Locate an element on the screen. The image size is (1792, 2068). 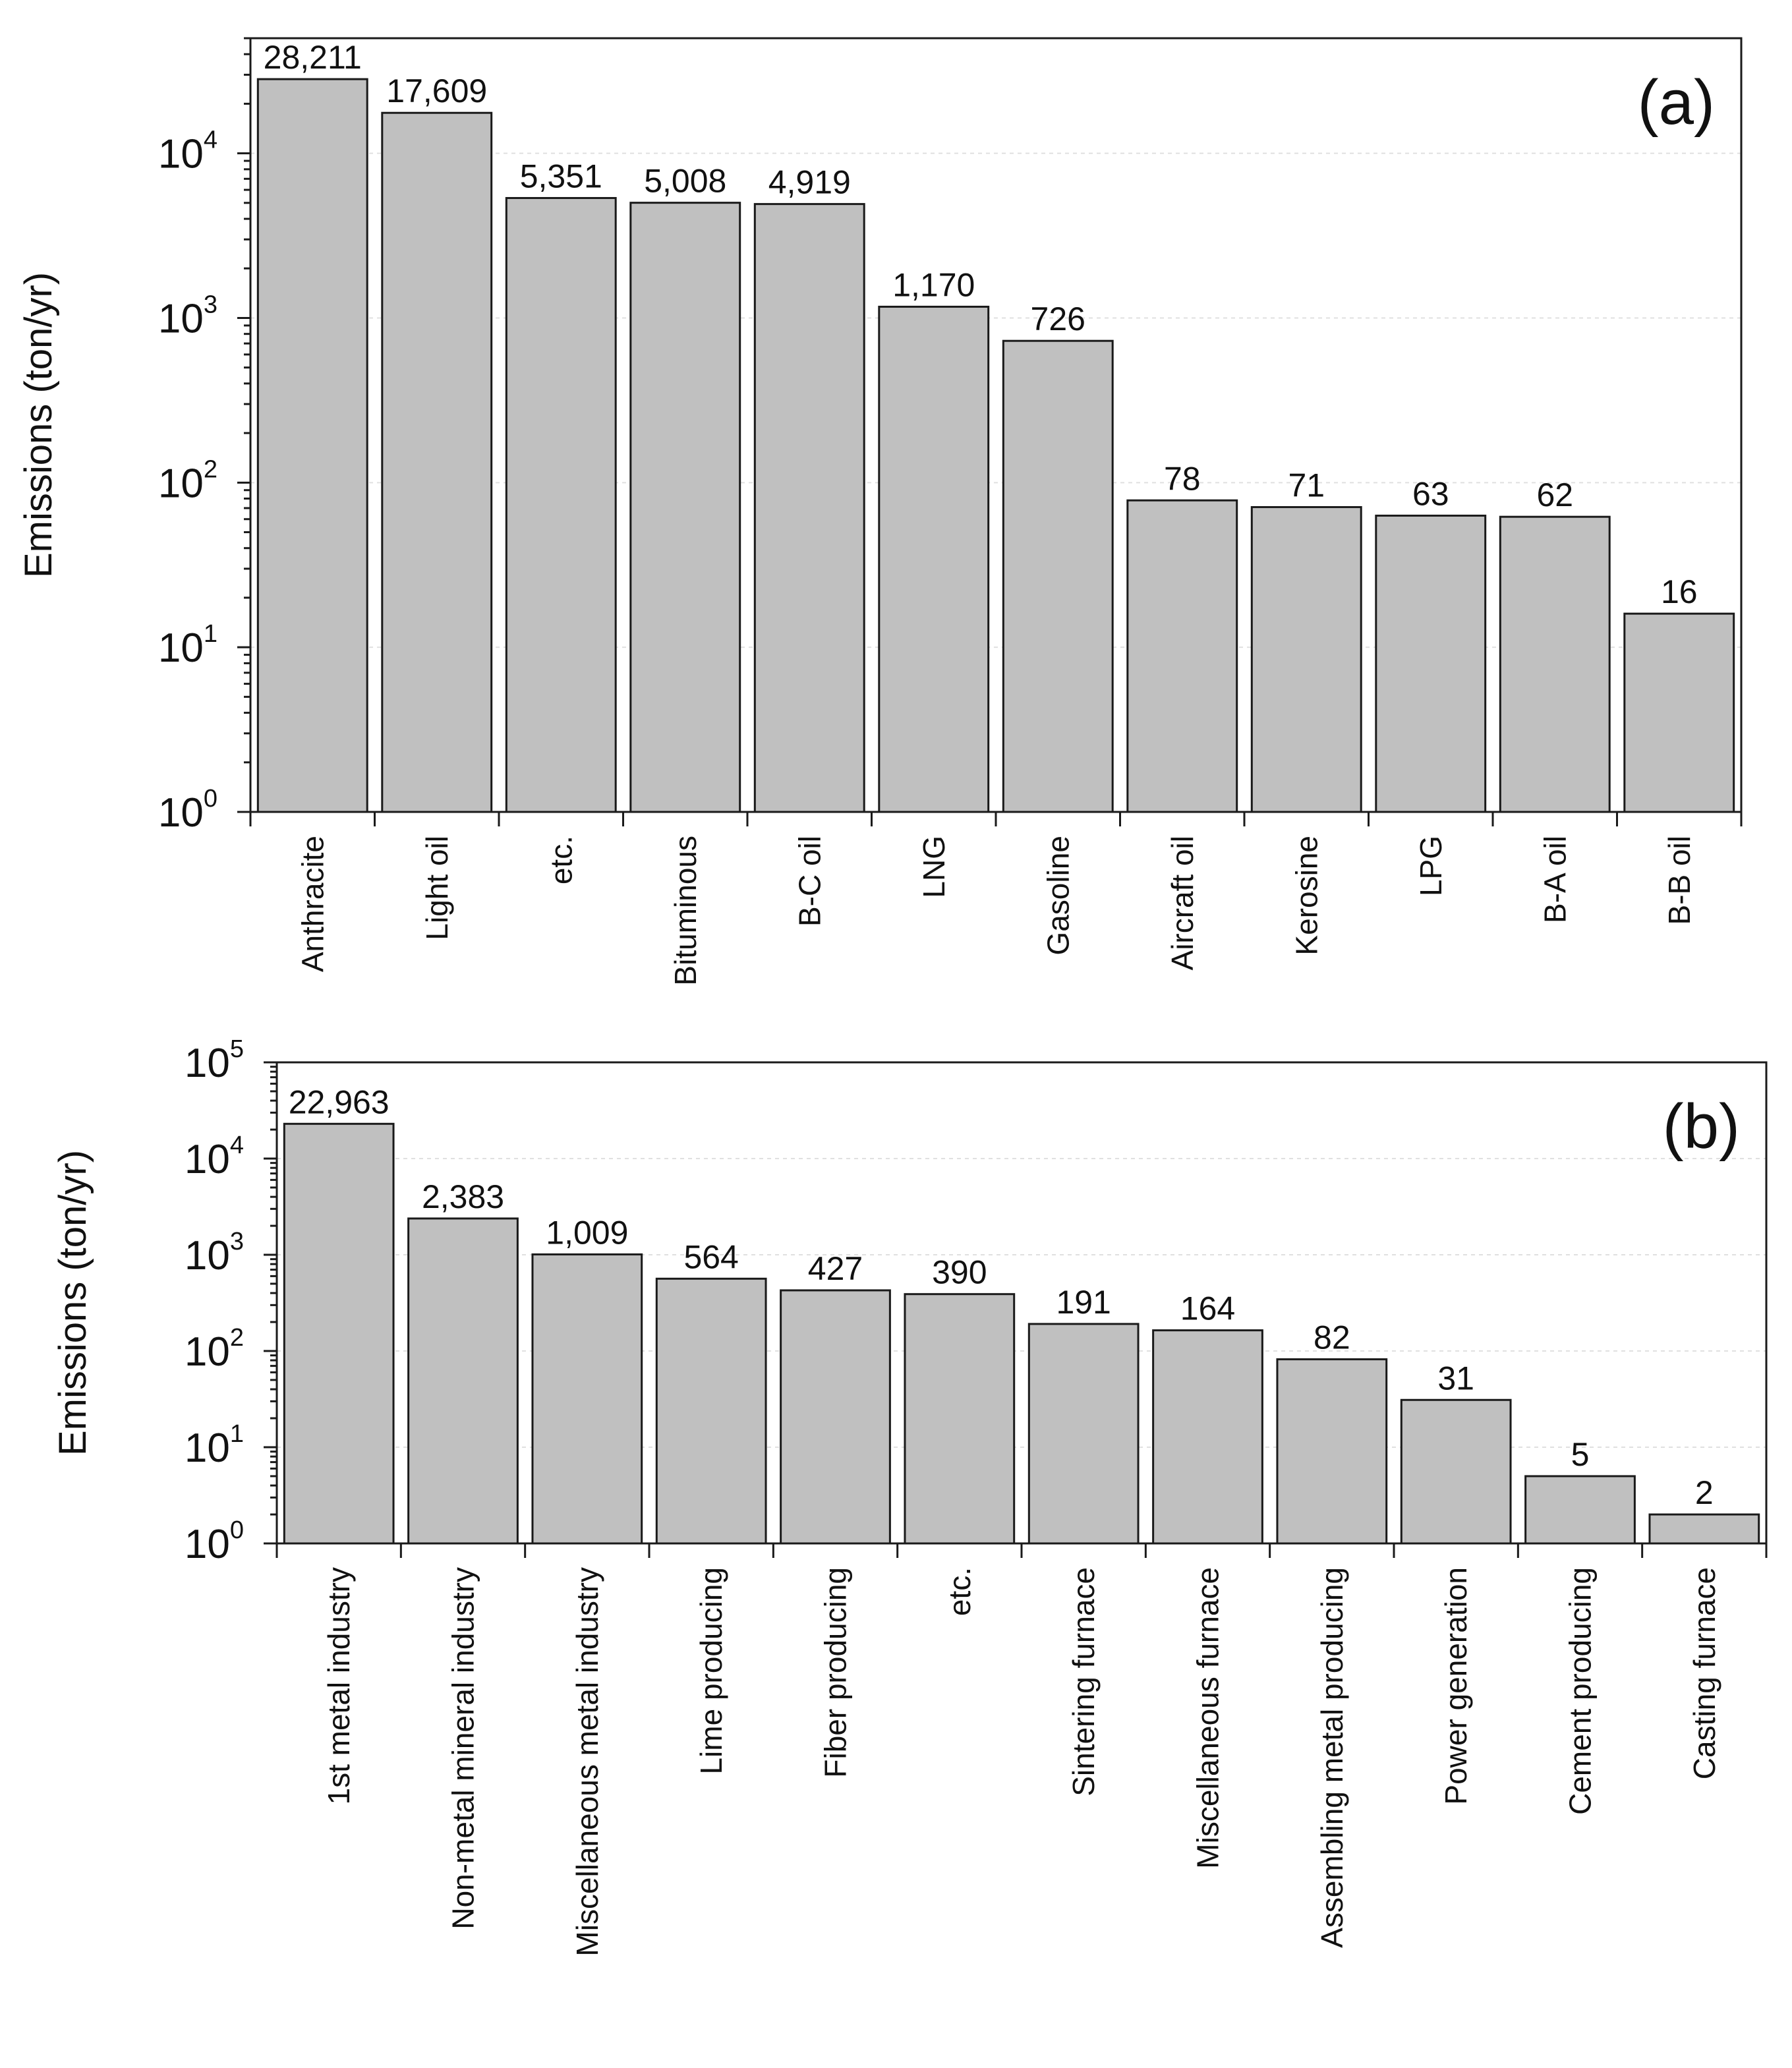
x-tick-label: Miscellaneous furnace is located at coordinates (1208, 1718).